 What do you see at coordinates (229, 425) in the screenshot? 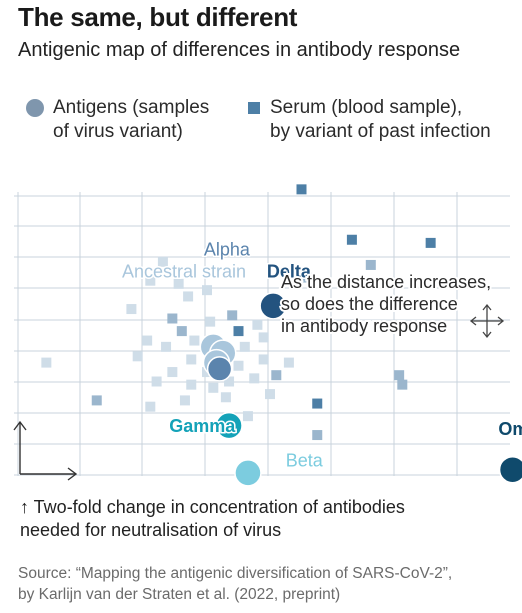
I see `antigen-point-gamma` at bounding box center [229, 425].